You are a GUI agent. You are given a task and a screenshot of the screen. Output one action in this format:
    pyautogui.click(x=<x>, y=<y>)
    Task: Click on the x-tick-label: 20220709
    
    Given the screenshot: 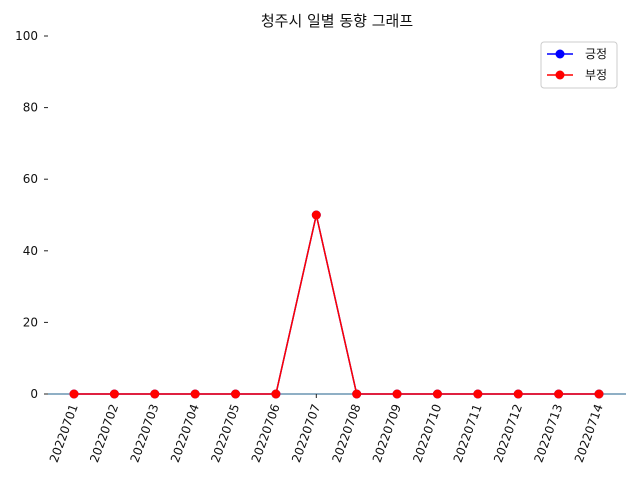 What is the action you would take?
    pyautogui.click(x=387, y=433)
    